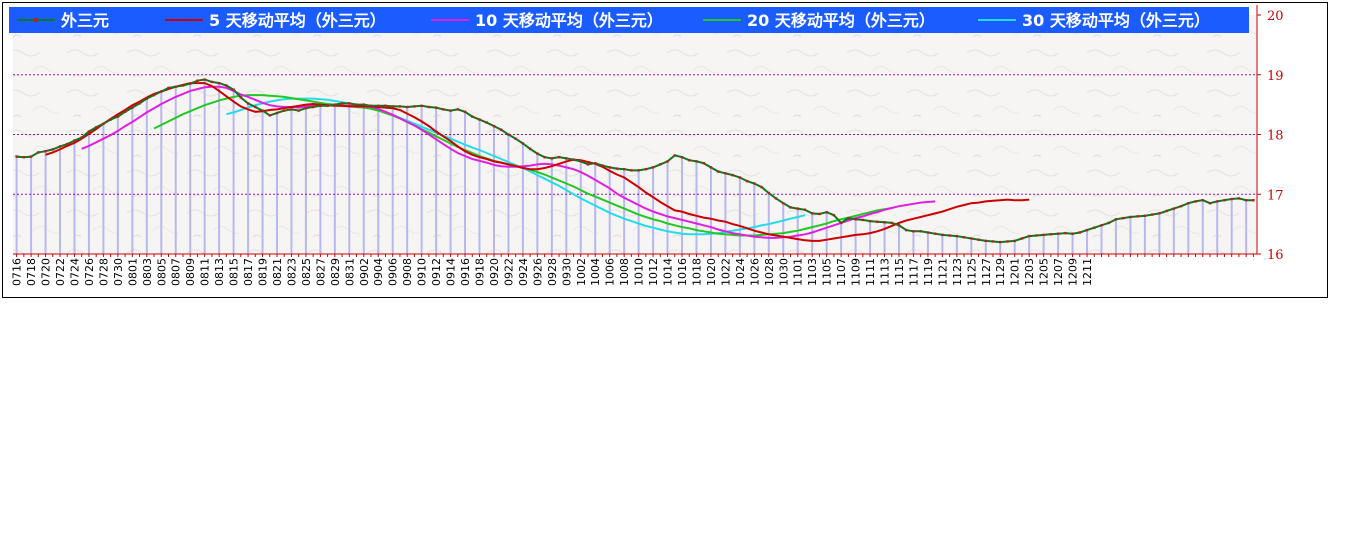 This screenshot has height=541, width=1348. What do you see at coordinates (335, 272) in the screenshot?
I see `x-tick-label: 0829` at bounding box center [335, 272].